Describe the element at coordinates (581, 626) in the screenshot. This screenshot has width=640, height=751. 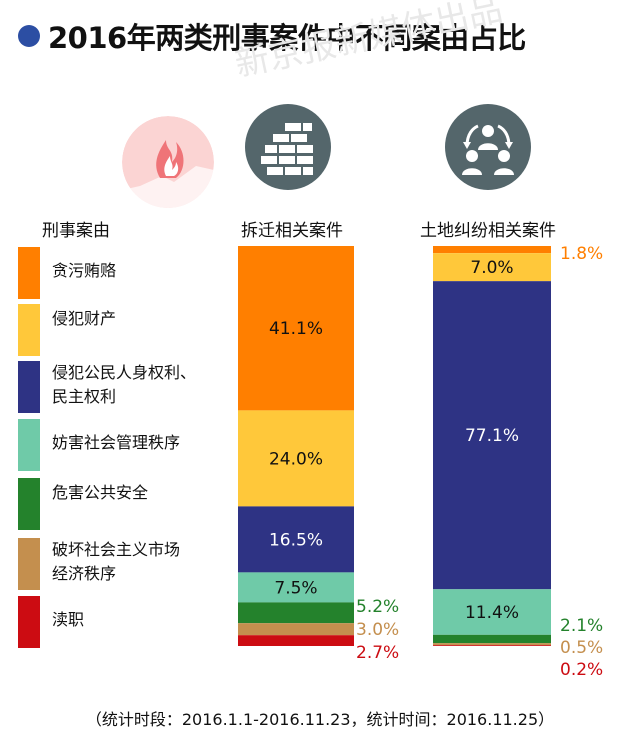
I see `data-label-land-public-safety: 2.1%` at that location.